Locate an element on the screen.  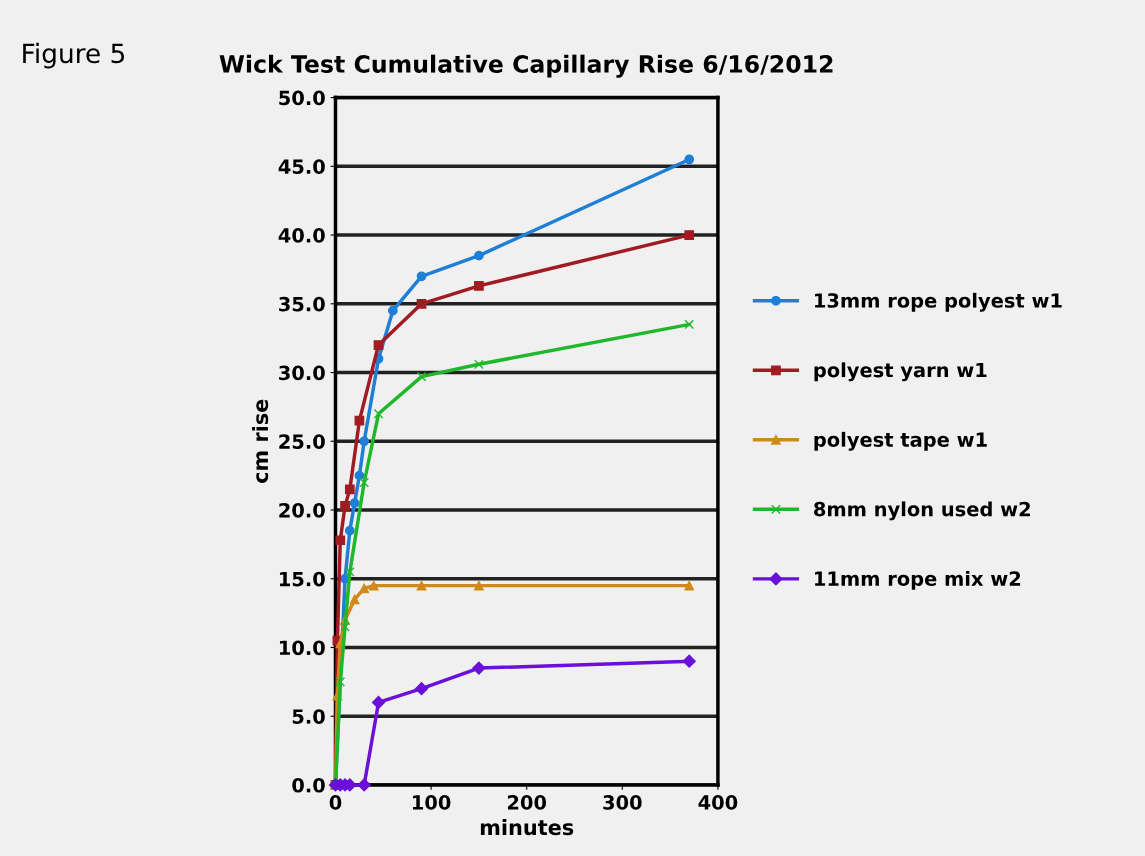
legend-label: 11mm rope mix w2 is located at coordinates (918, 580).